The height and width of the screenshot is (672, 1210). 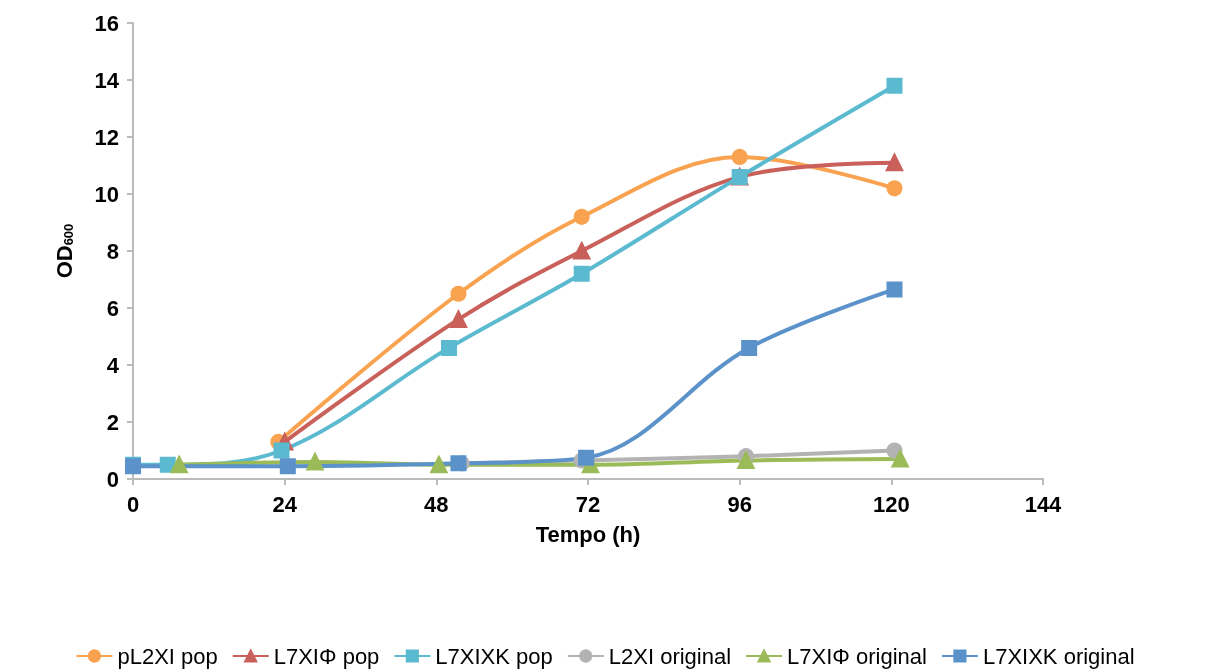 I want to click on y-tick-label: 12, so click(x=106, y=137).